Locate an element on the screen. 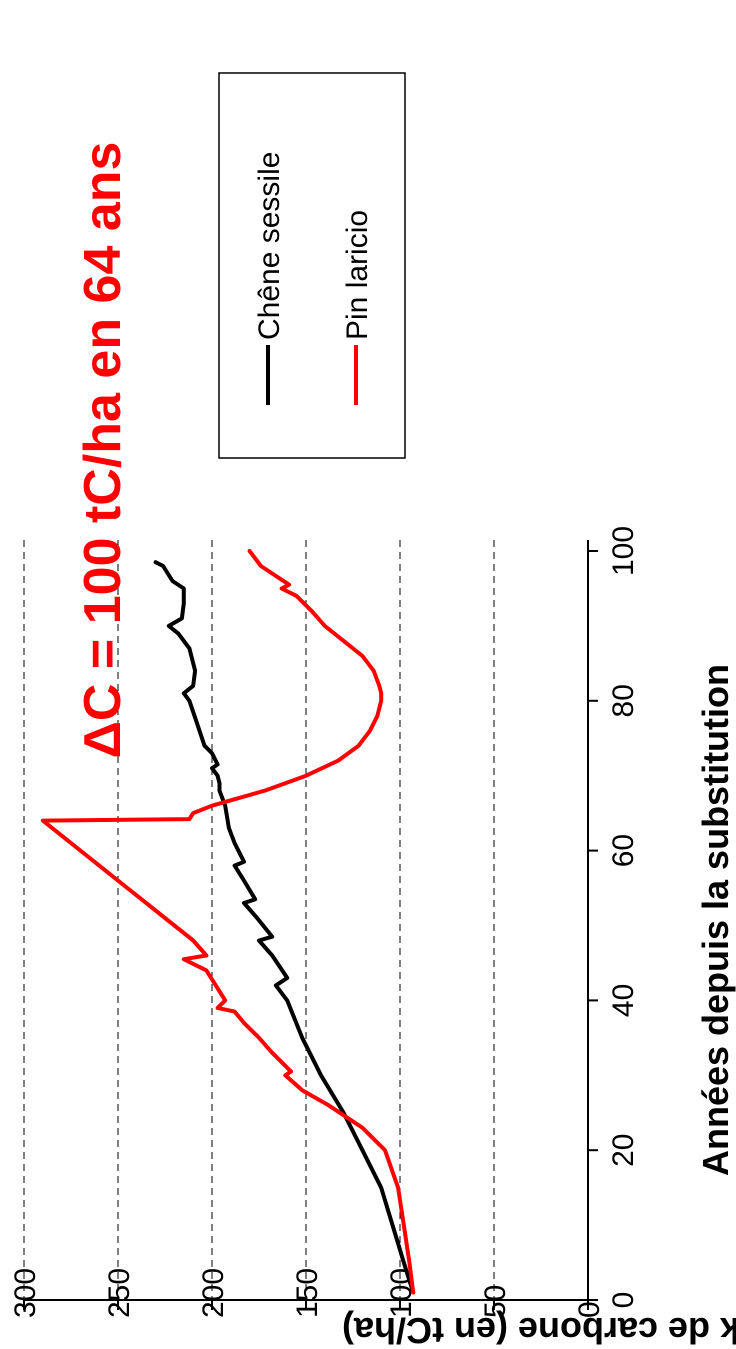 This screenshot has width=736, height=1349. x-axis-title: Années depuis la substitution is located at coordinates (715, 920).